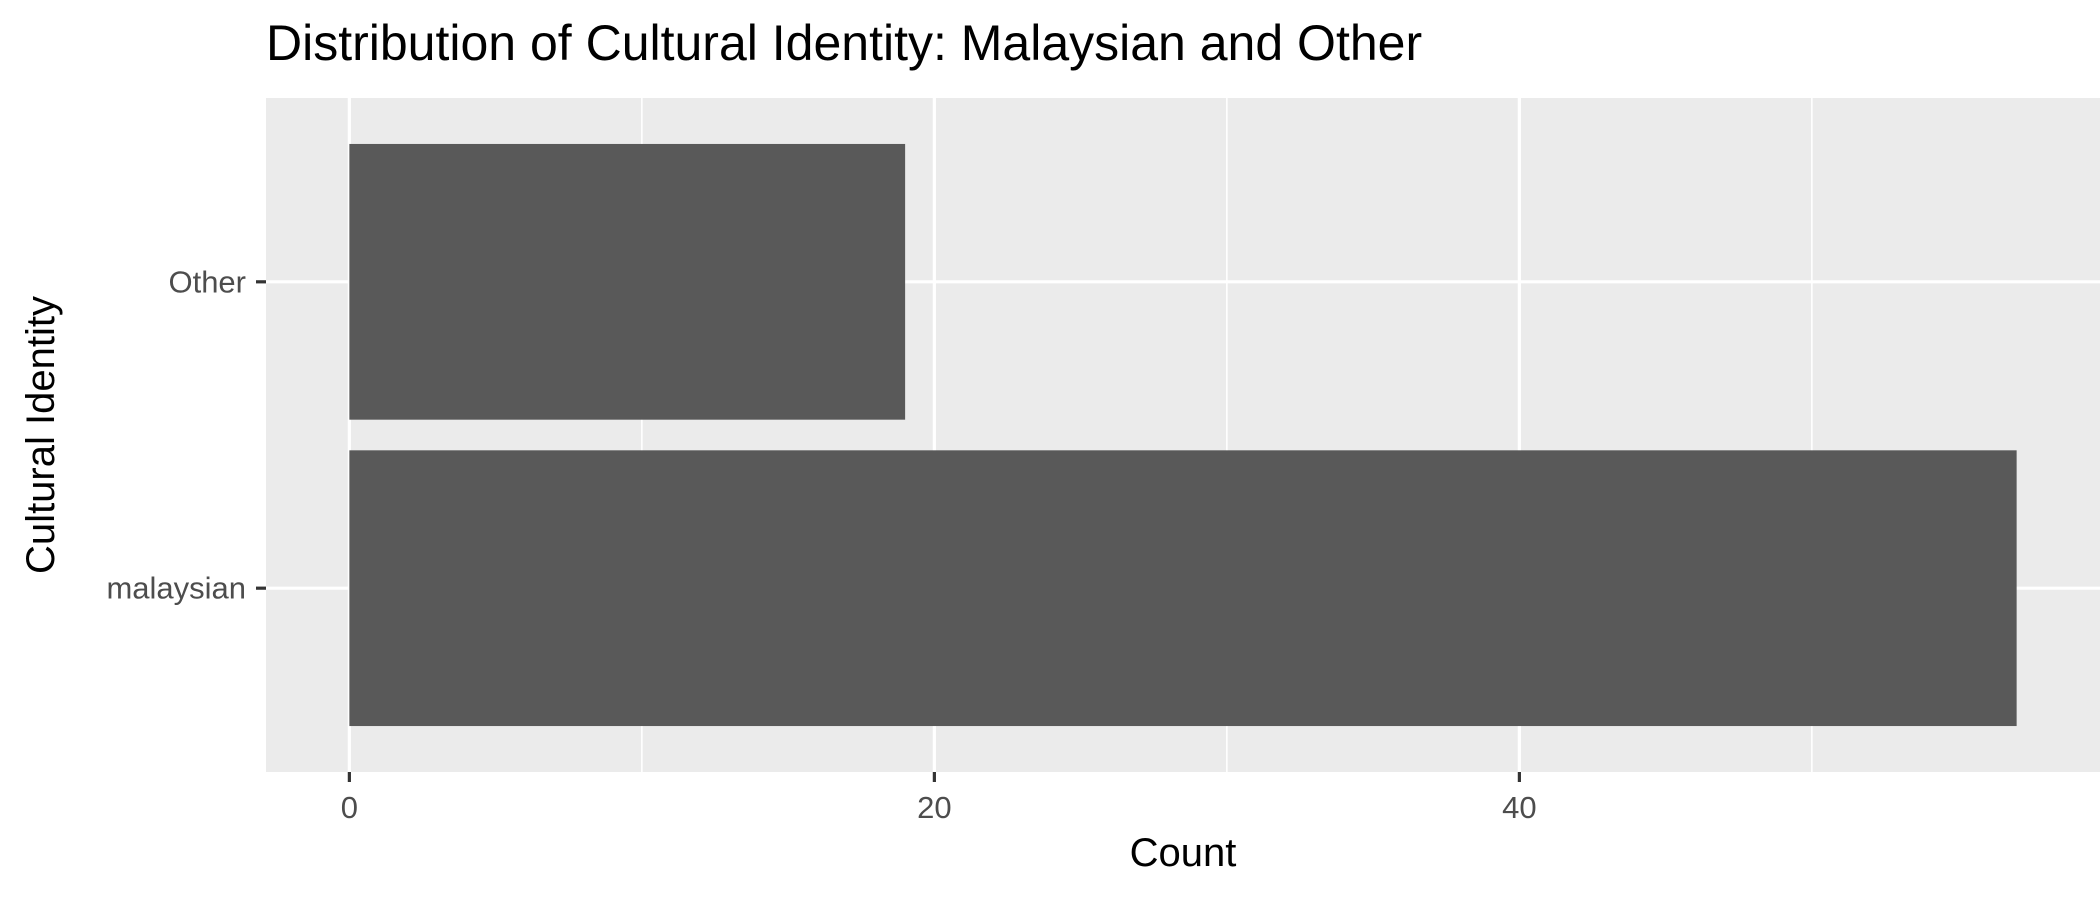 The image size is (2100, 905). What do you see at coordinates (207, 281) in the screenshot?
I see `y-tick-label: Other` at bounding box center [207, 281].